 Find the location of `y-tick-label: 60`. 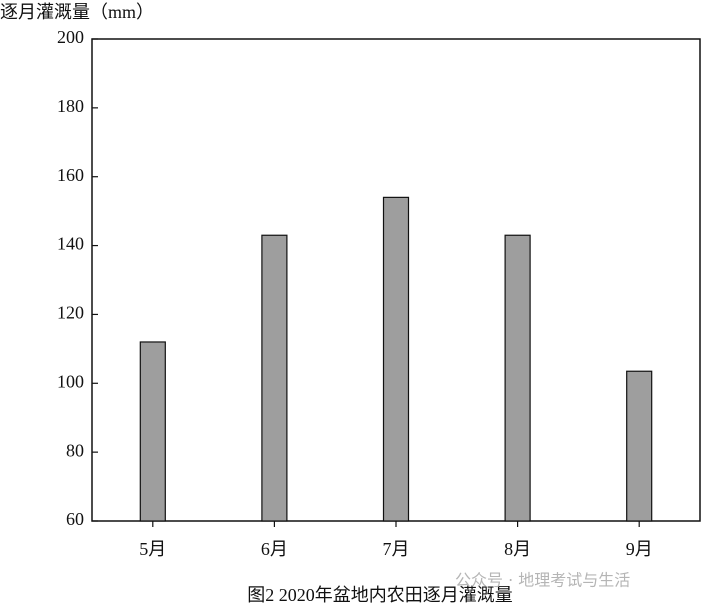

y-tick-label: 60 is located at coordinates (75, 519).